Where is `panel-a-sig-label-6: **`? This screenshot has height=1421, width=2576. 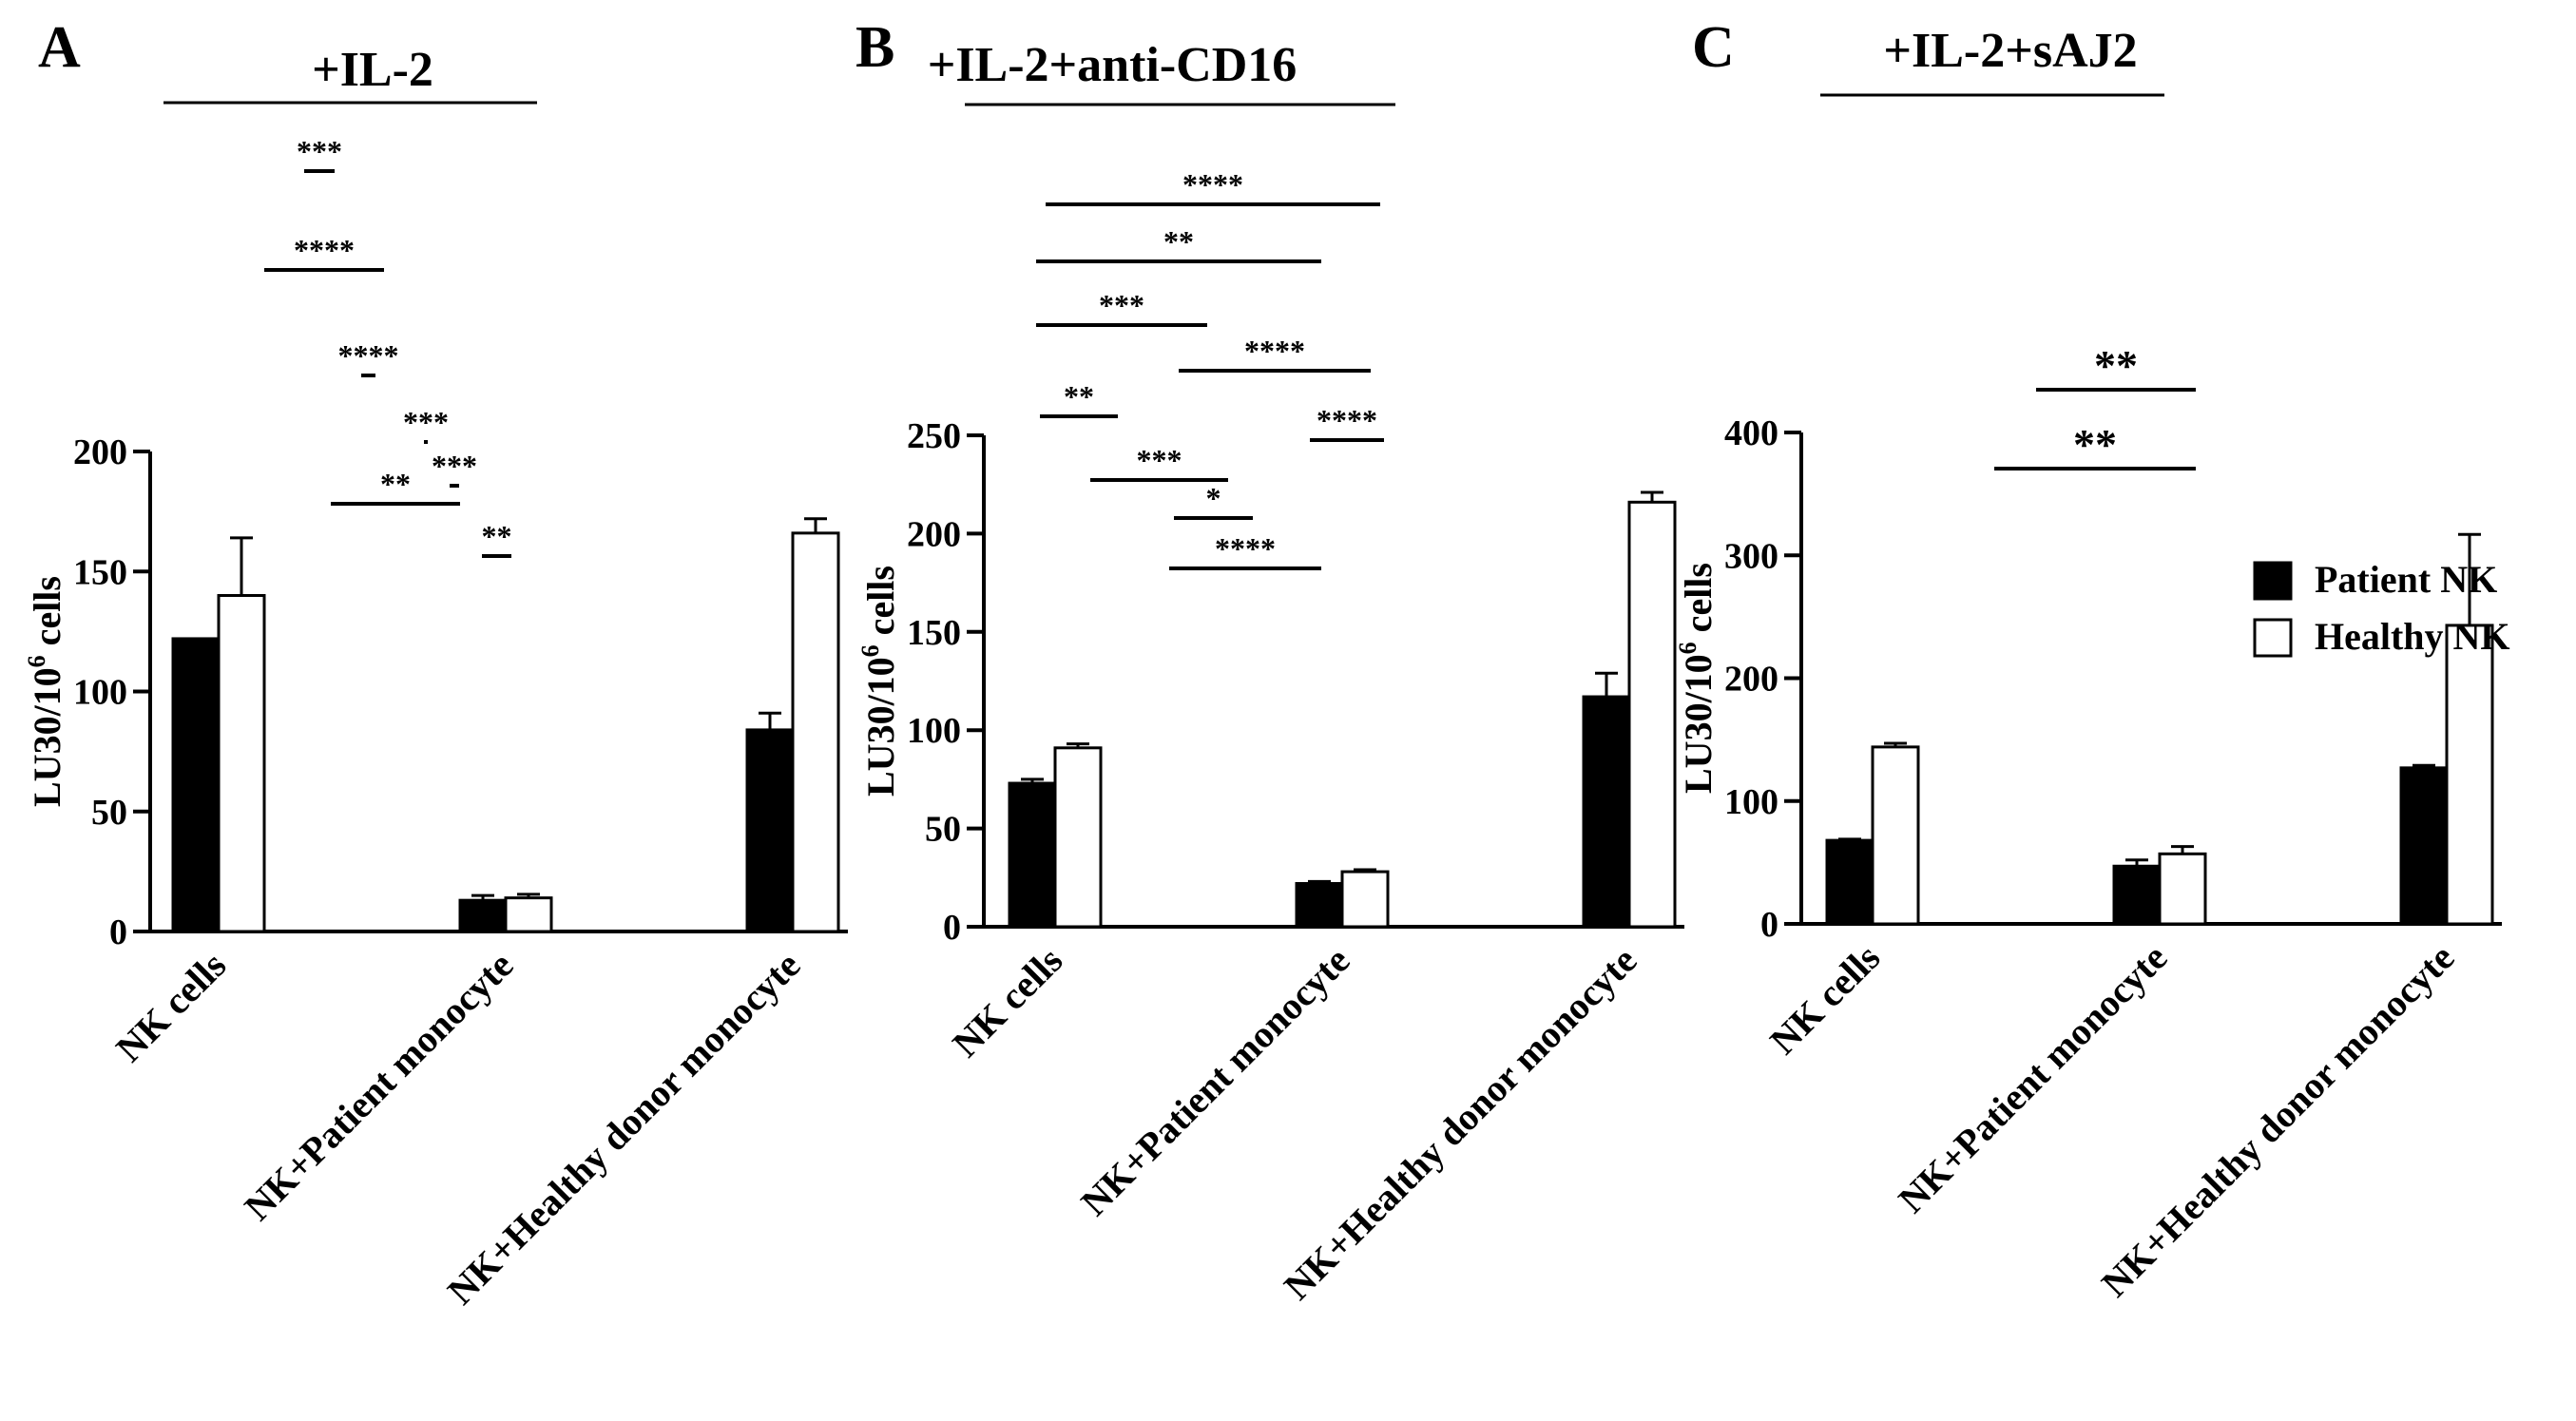 panel-a-sig-label-6: ** is located at coordinates (497, 536).